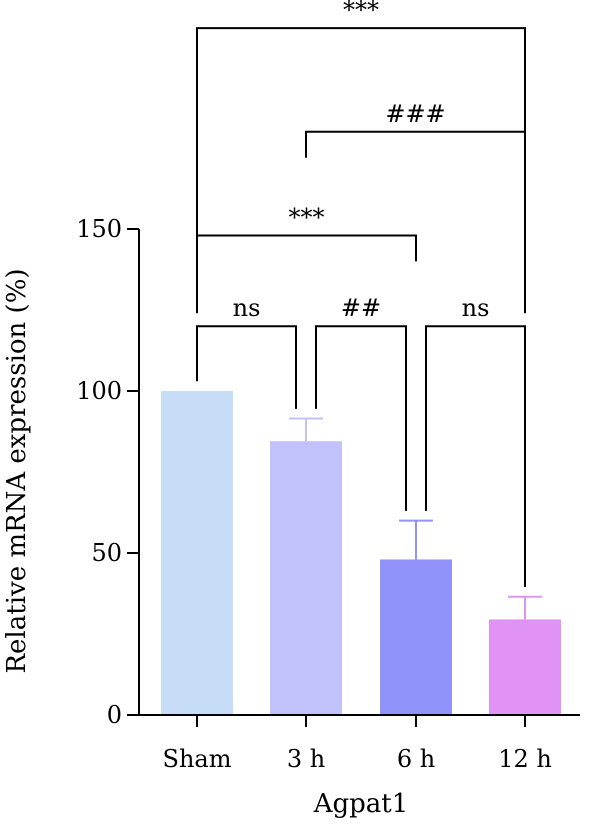  Describe the element at coordinates (357, 744) in the screenshot. I see `x-ticks-layer: Sham 3 h 6 h 12 h` at that location.